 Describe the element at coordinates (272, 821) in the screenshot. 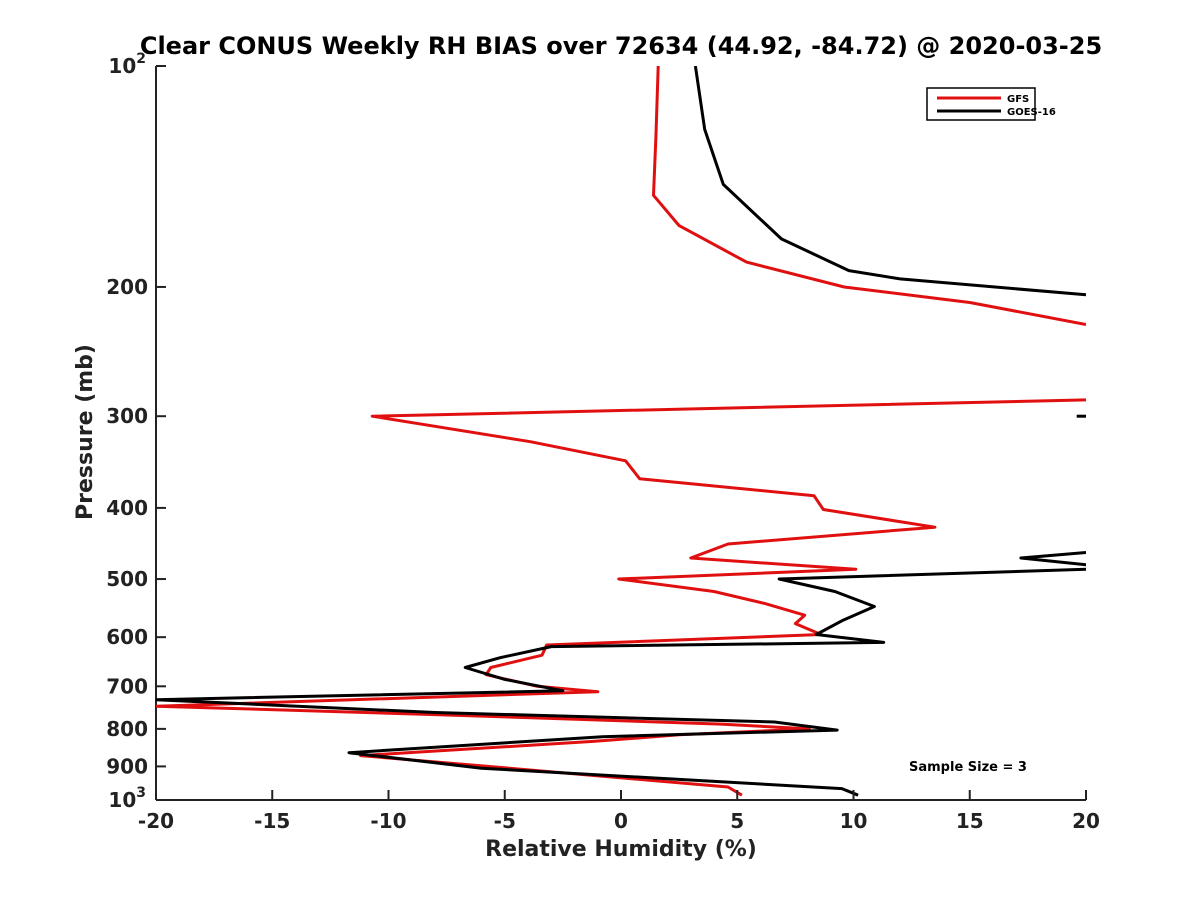

I see `x-tick-label: -15` at that location.